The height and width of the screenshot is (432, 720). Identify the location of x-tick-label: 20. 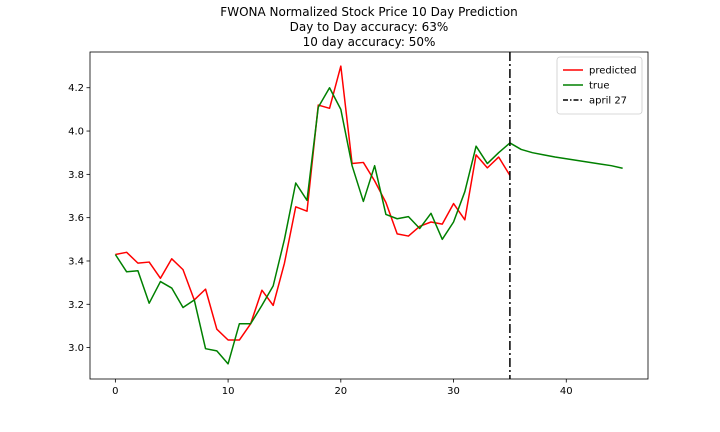
(340, 391).